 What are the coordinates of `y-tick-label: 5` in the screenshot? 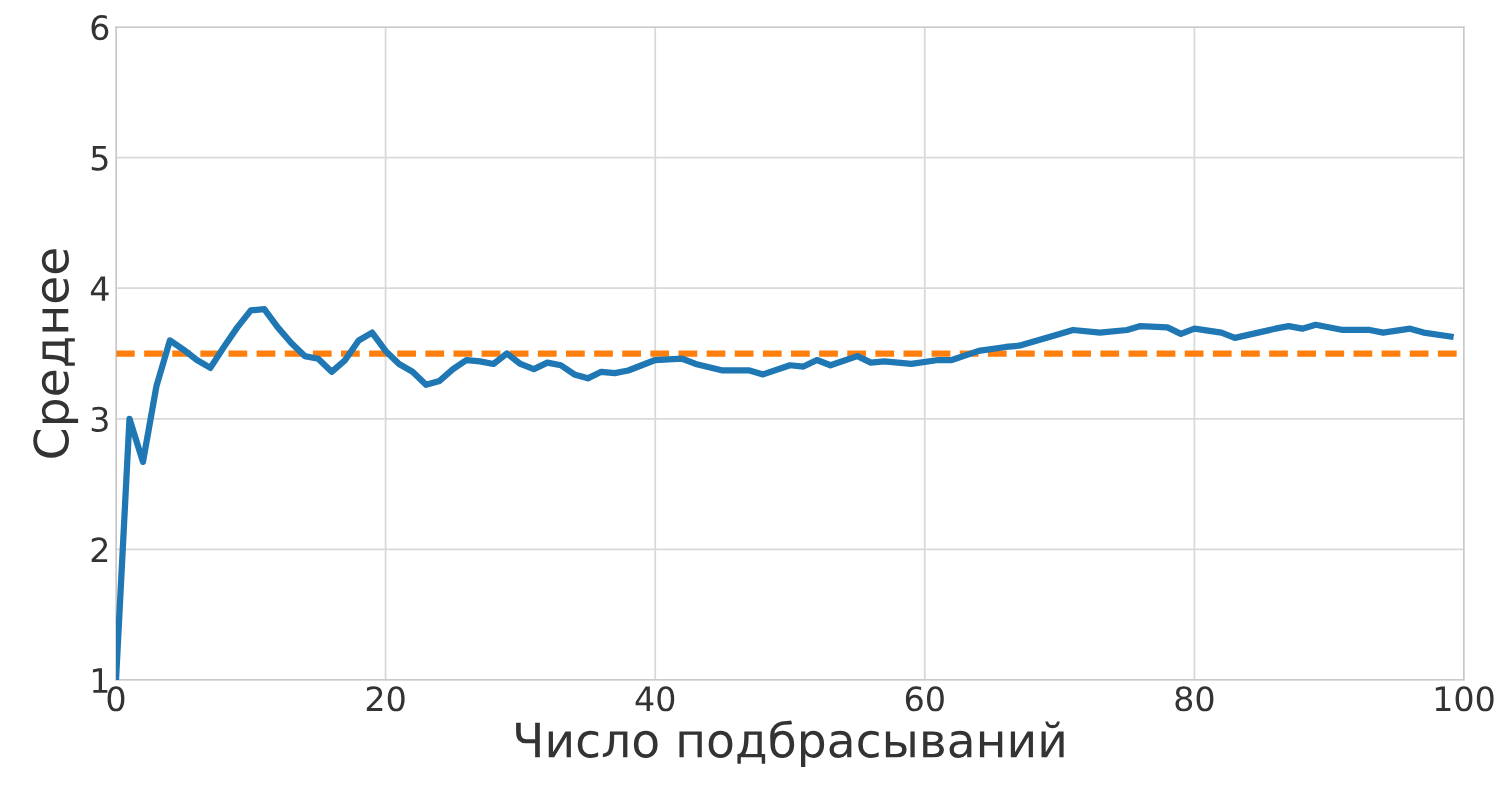 It's located at (99, 158).